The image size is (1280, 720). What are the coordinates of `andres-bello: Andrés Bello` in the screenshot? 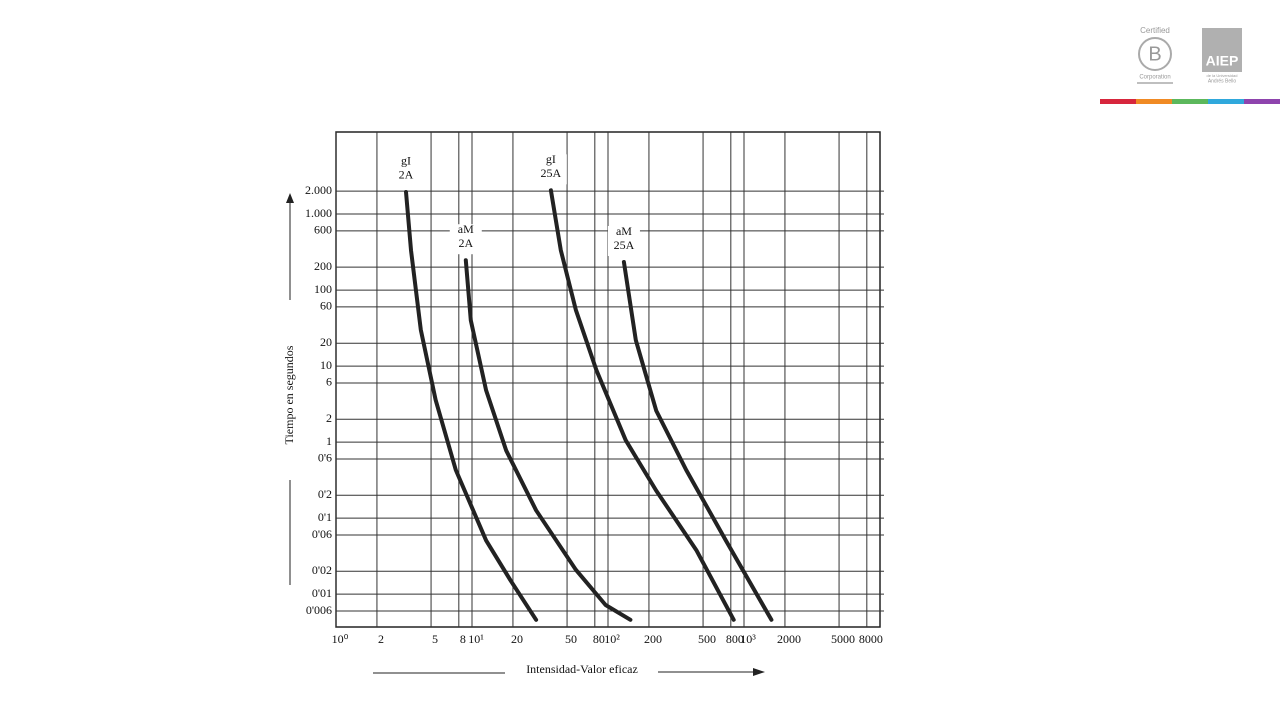 It's located at (1222, 81).